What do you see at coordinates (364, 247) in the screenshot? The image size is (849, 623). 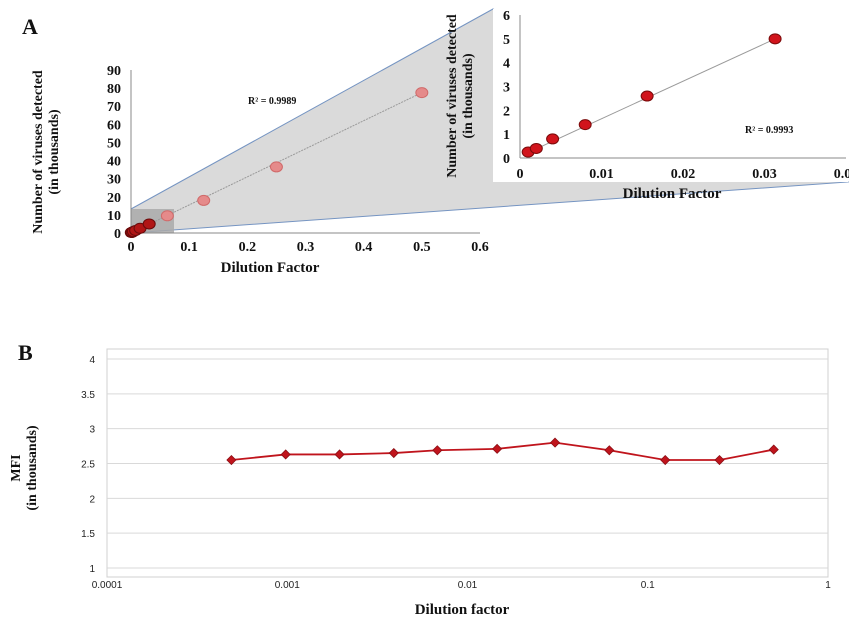 I see `a-main-x-tick-label: 0.4` at bounding box center [364, 247].